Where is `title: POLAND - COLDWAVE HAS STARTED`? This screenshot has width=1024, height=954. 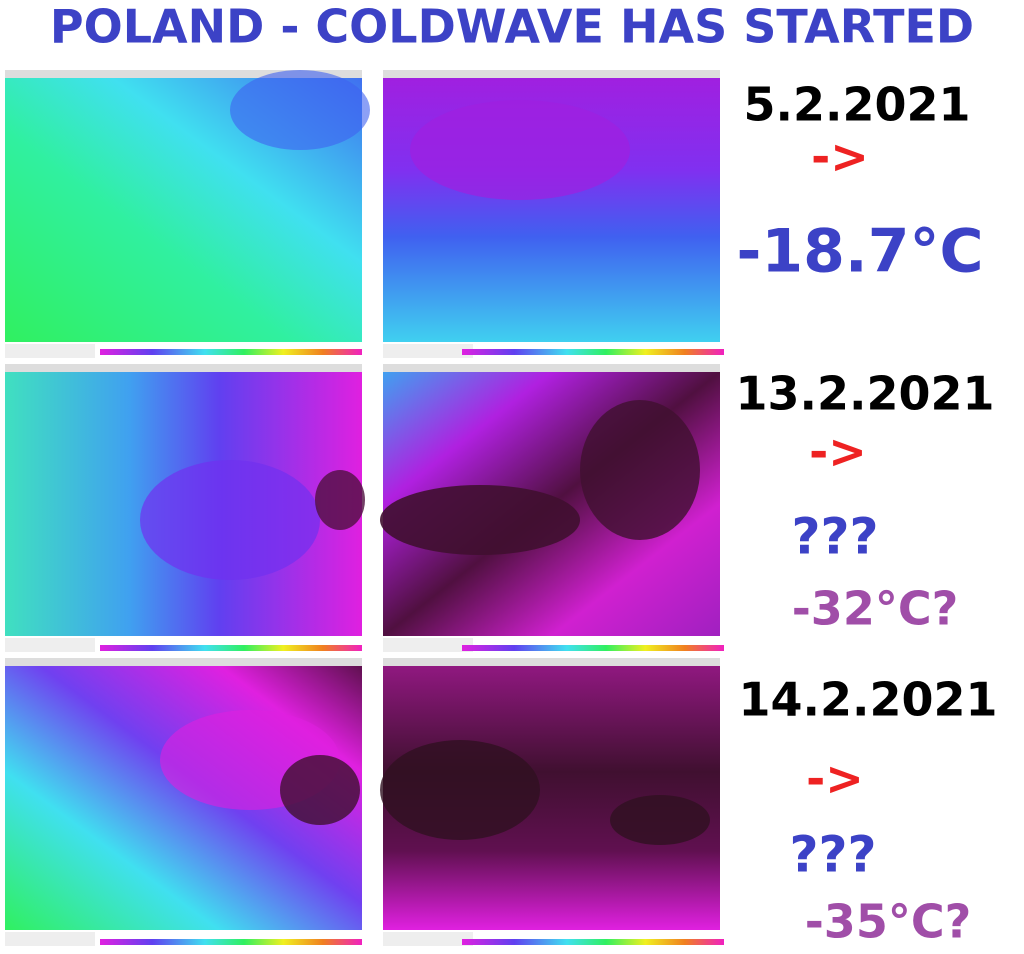
title: POLAND - COLDWAVE HAS STARTED is located at coordinates (512, 27).